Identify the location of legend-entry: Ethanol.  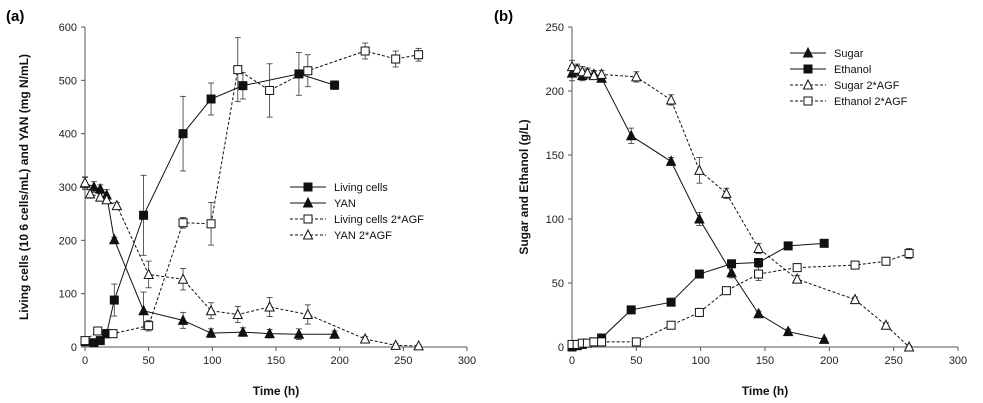
(852, 70).